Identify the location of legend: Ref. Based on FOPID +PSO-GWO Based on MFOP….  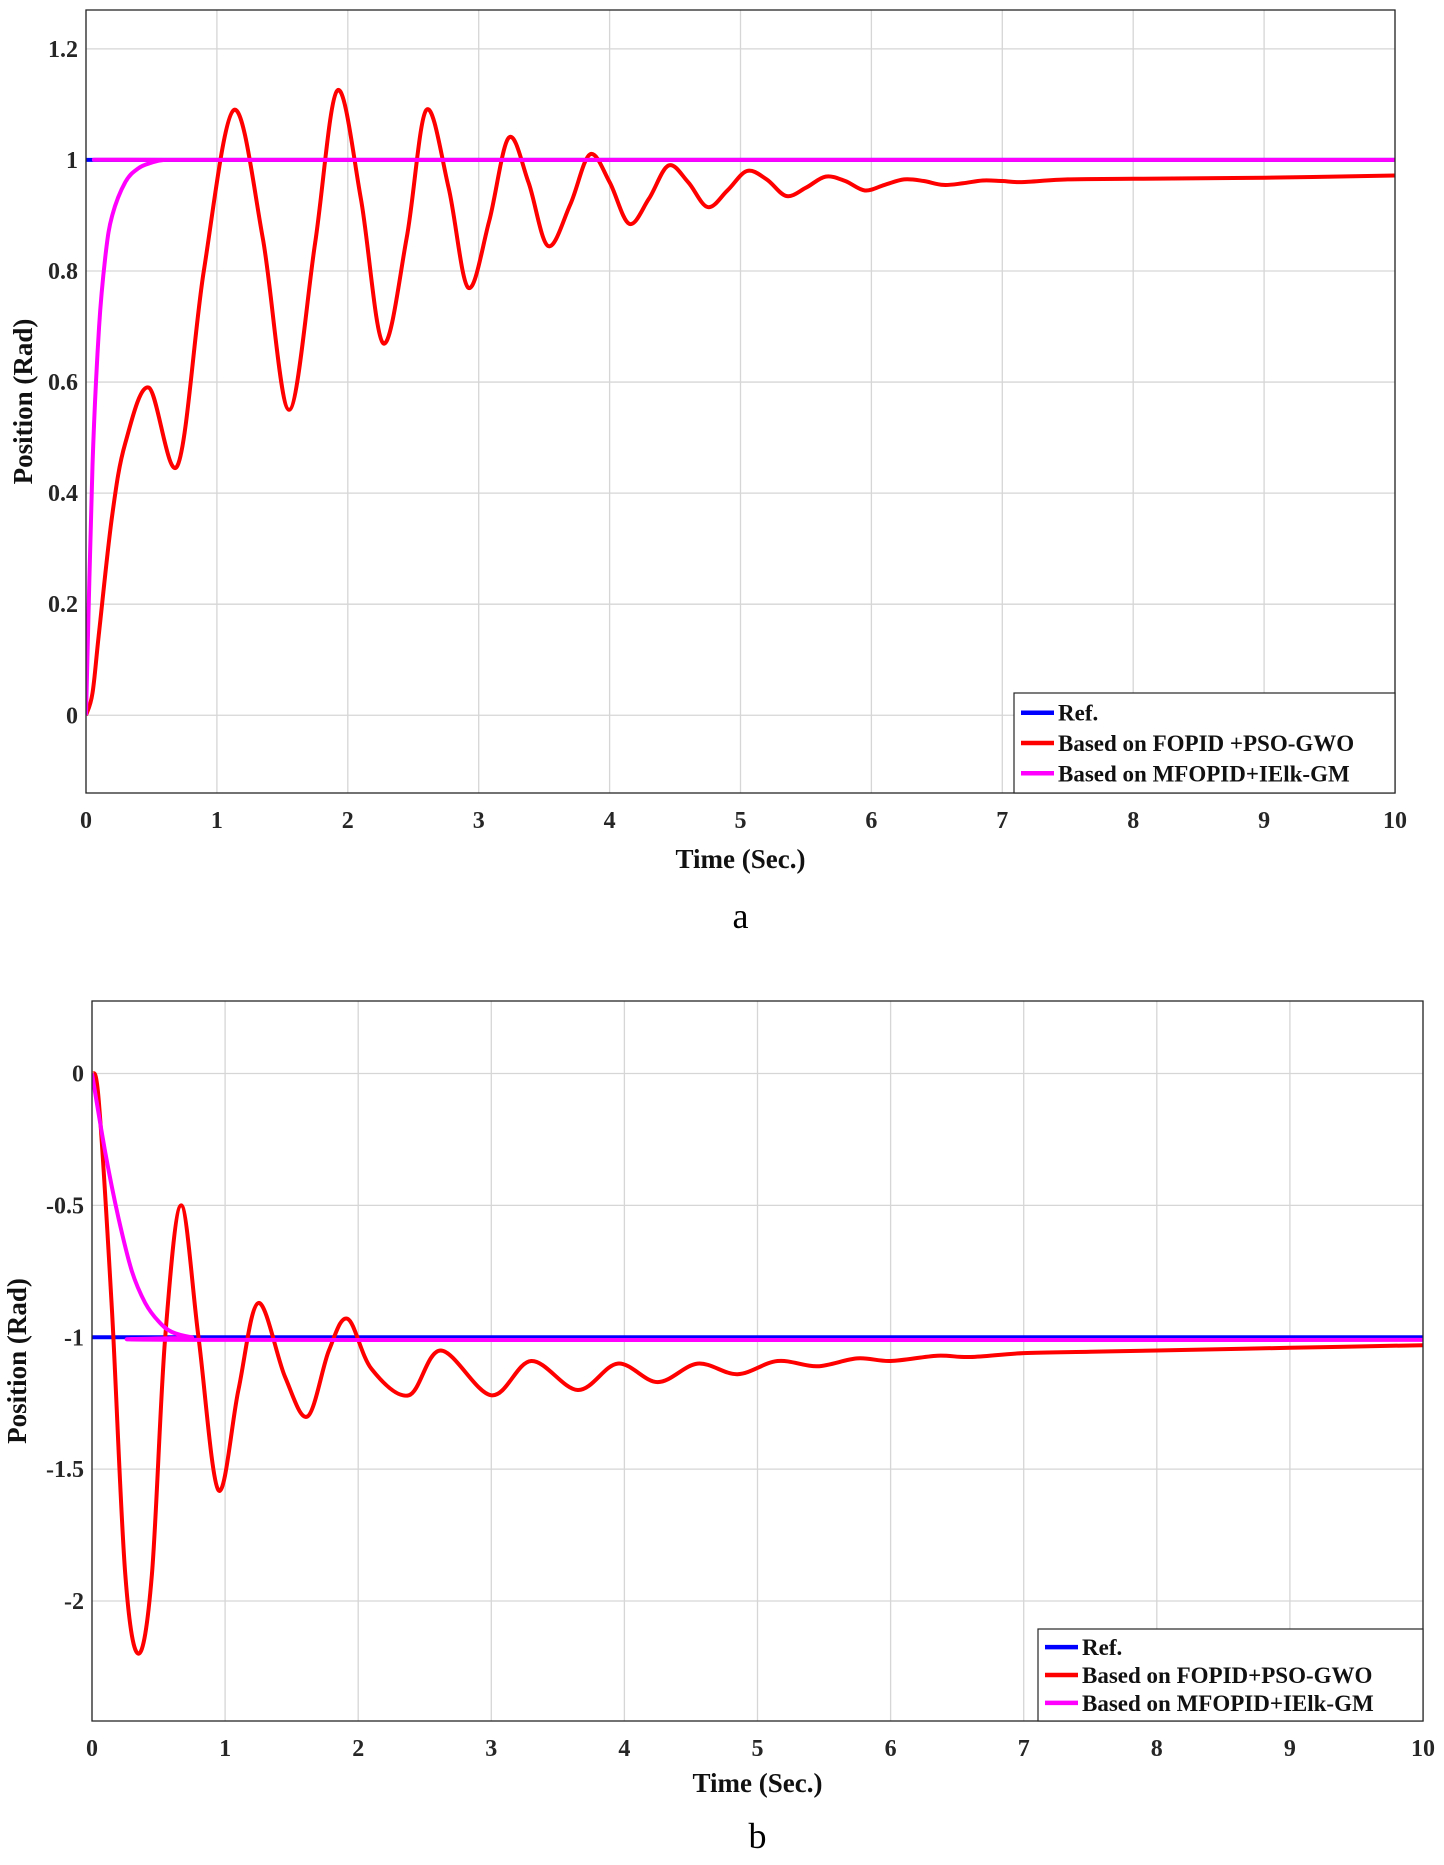
(1204, 743).